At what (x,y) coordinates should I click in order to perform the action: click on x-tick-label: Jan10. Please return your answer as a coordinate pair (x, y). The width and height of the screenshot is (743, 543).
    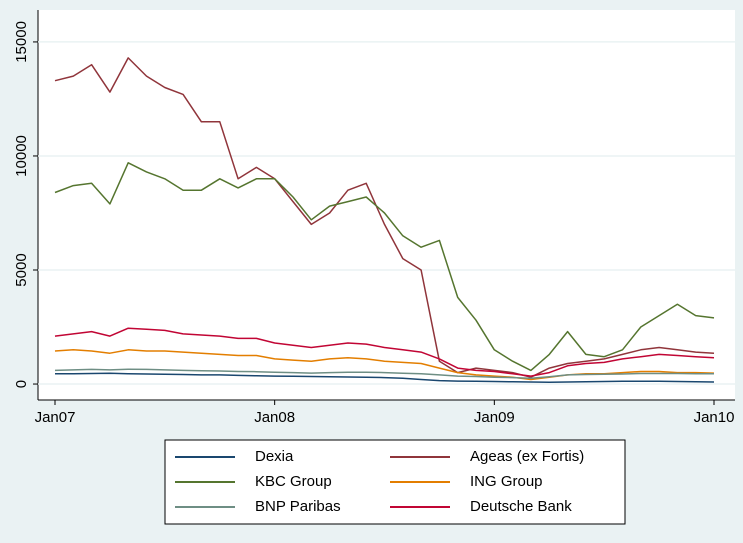
    Looking at the image, I should click on (714, 417).